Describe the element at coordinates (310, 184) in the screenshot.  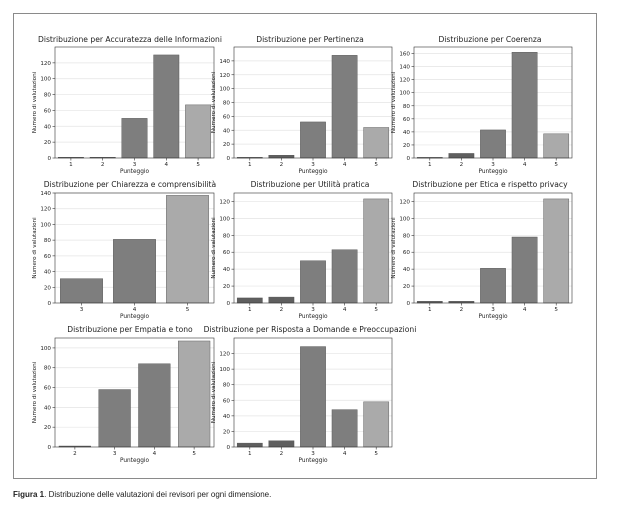
I see `chart-title: Distribuzione per Utilità pratica` at that location.